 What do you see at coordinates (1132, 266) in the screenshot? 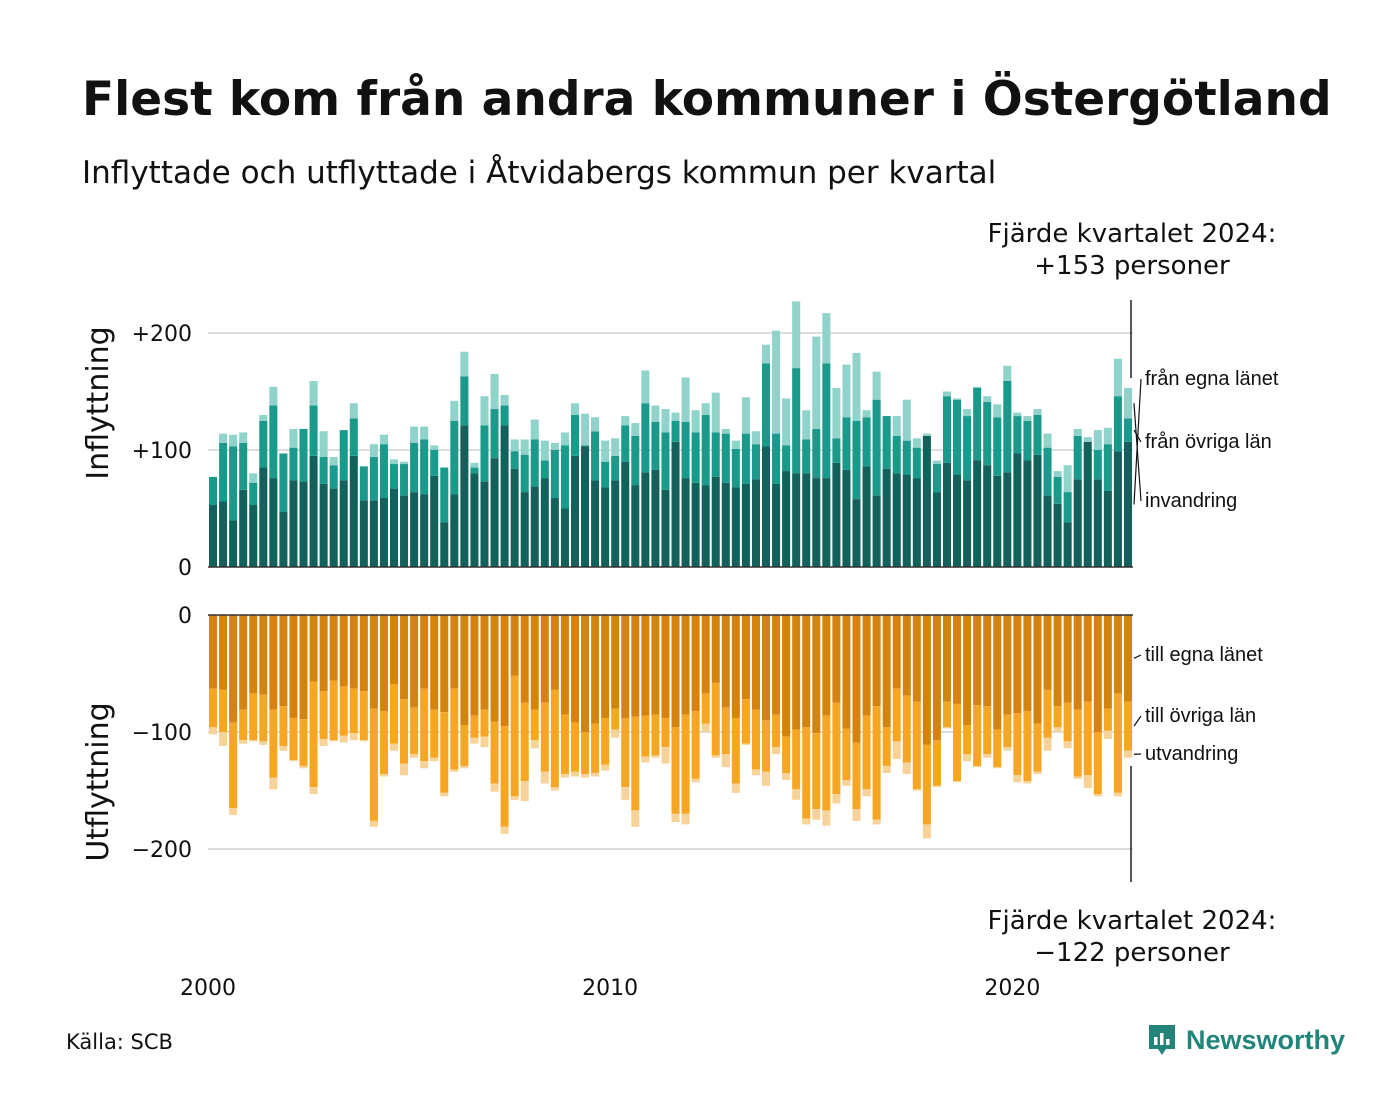
I see `annotation-top-line2: +153 personer` at bounding box center [1132, 266].